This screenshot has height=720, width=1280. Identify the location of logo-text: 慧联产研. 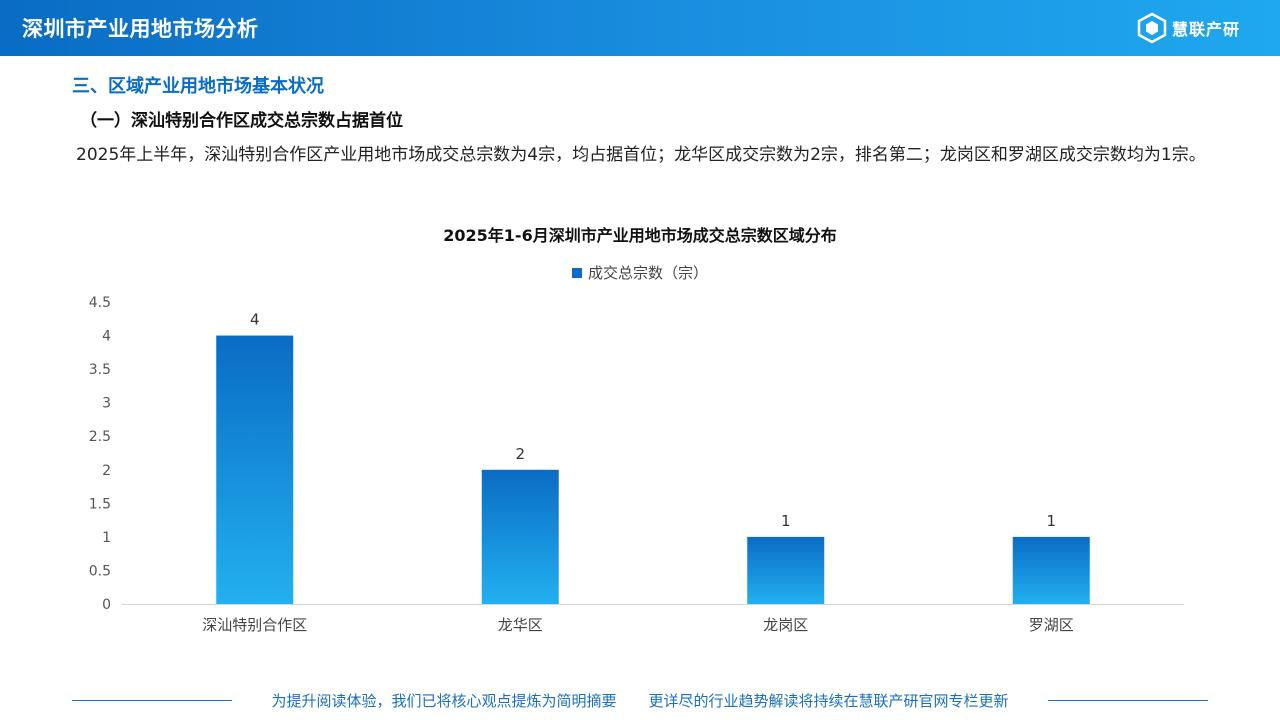
(1206, 29).